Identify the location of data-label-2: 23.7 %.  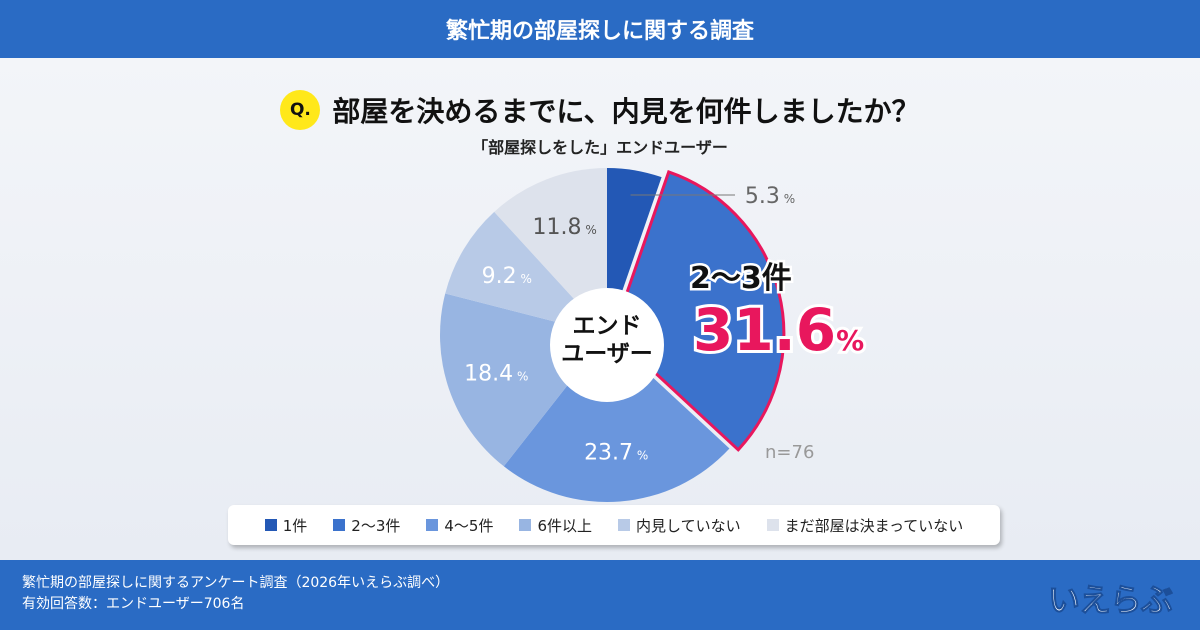
(616, 453).